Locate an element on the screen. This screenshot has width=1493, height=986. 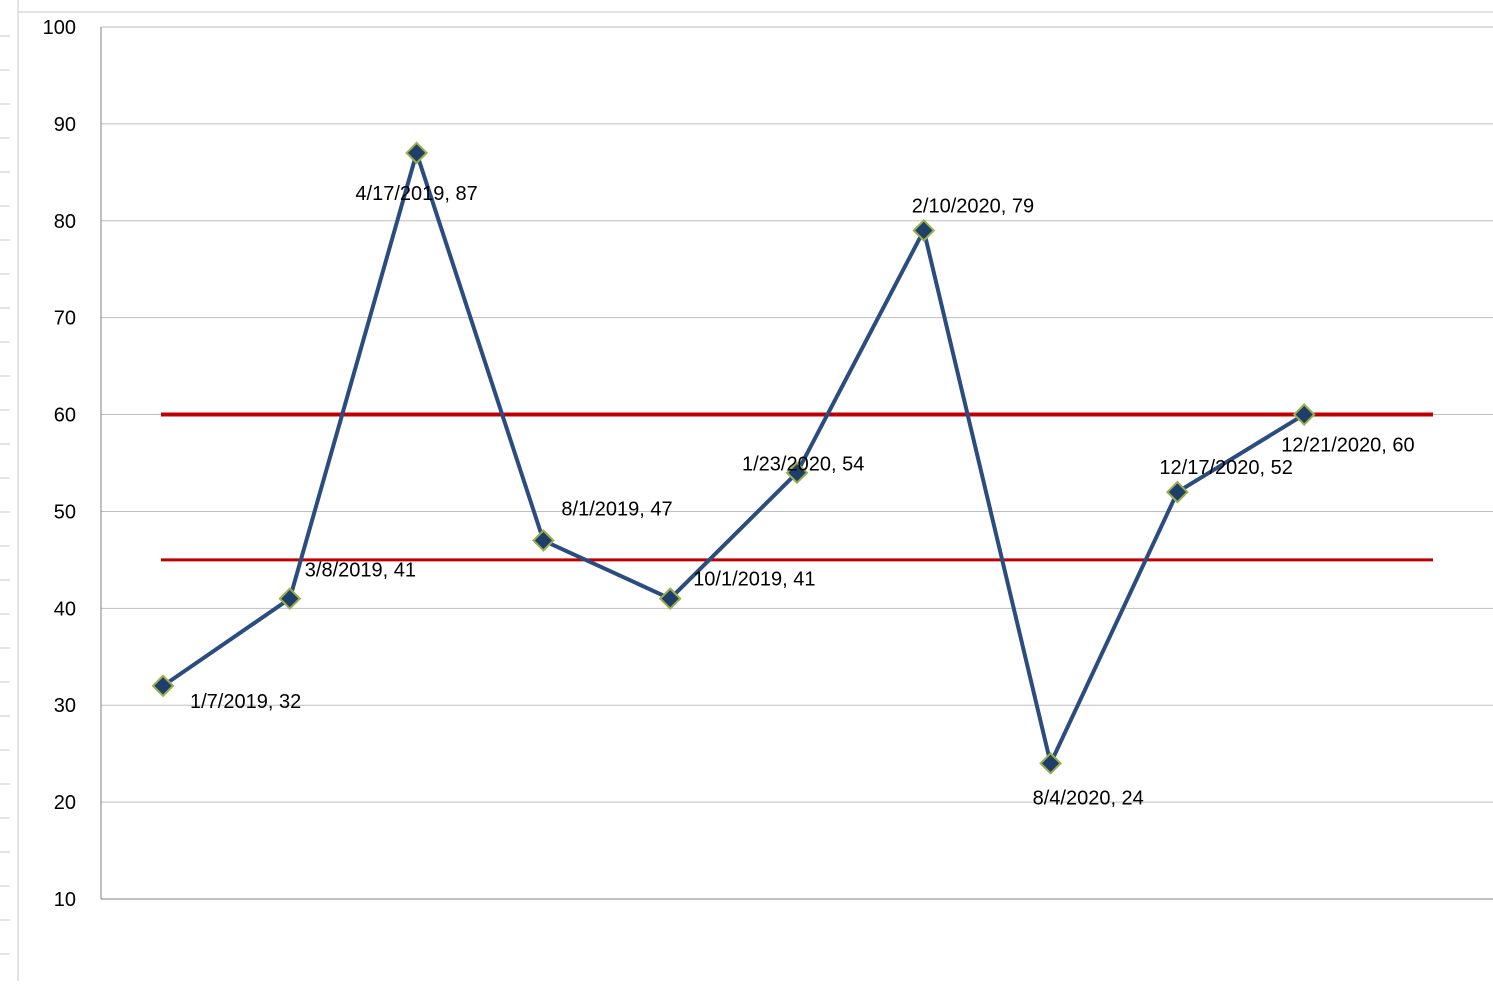
data-label-2: 4/17/2019, 87 is located at coordinates (416, 194).